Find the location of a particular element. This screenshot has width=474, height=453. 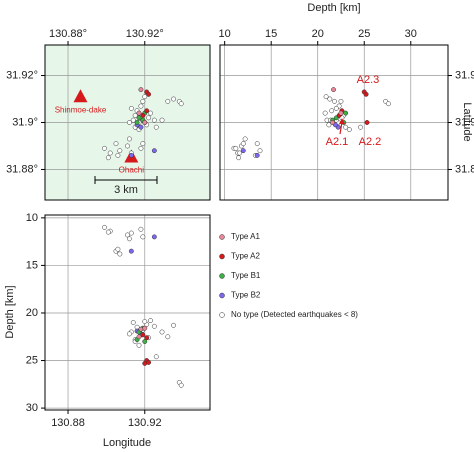

y-tick-label: 10 is located at coordinates (32, 218).